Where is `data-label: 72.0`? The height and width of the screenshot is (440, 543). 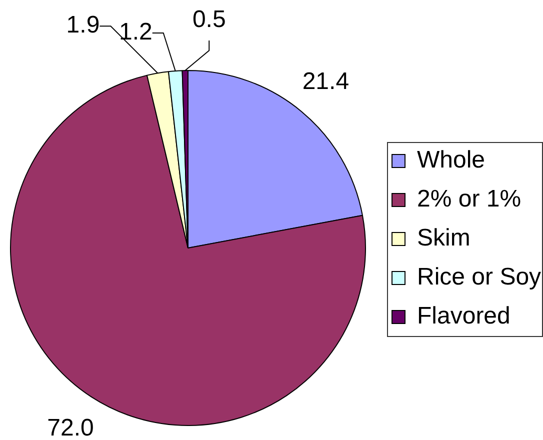 data-label: 72.0 is located at coordinates (70, 427).